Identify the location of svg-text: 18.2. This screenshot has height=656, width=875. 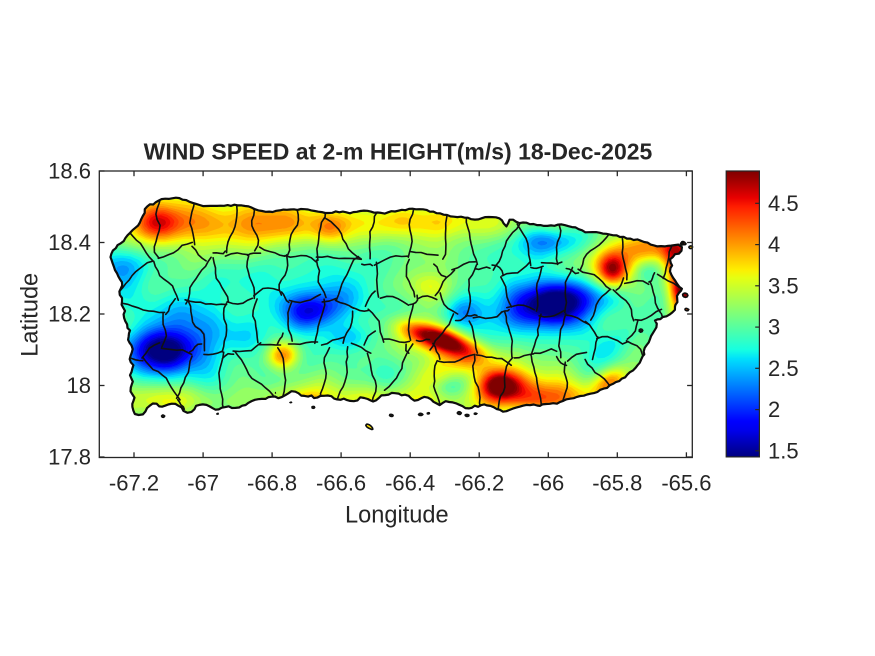
(69, 314).